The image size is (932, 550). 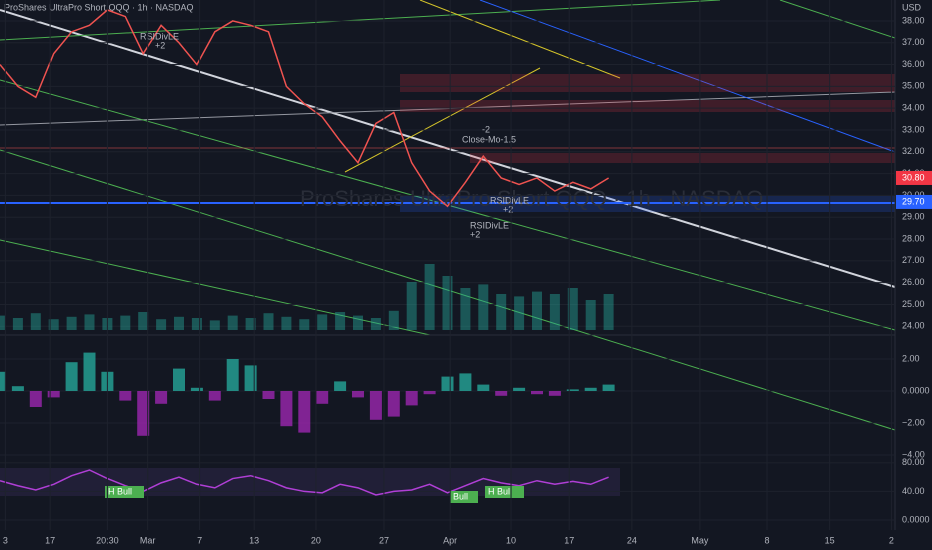 I want to click on y-axis-label: USD, so click(x=912, y=7).